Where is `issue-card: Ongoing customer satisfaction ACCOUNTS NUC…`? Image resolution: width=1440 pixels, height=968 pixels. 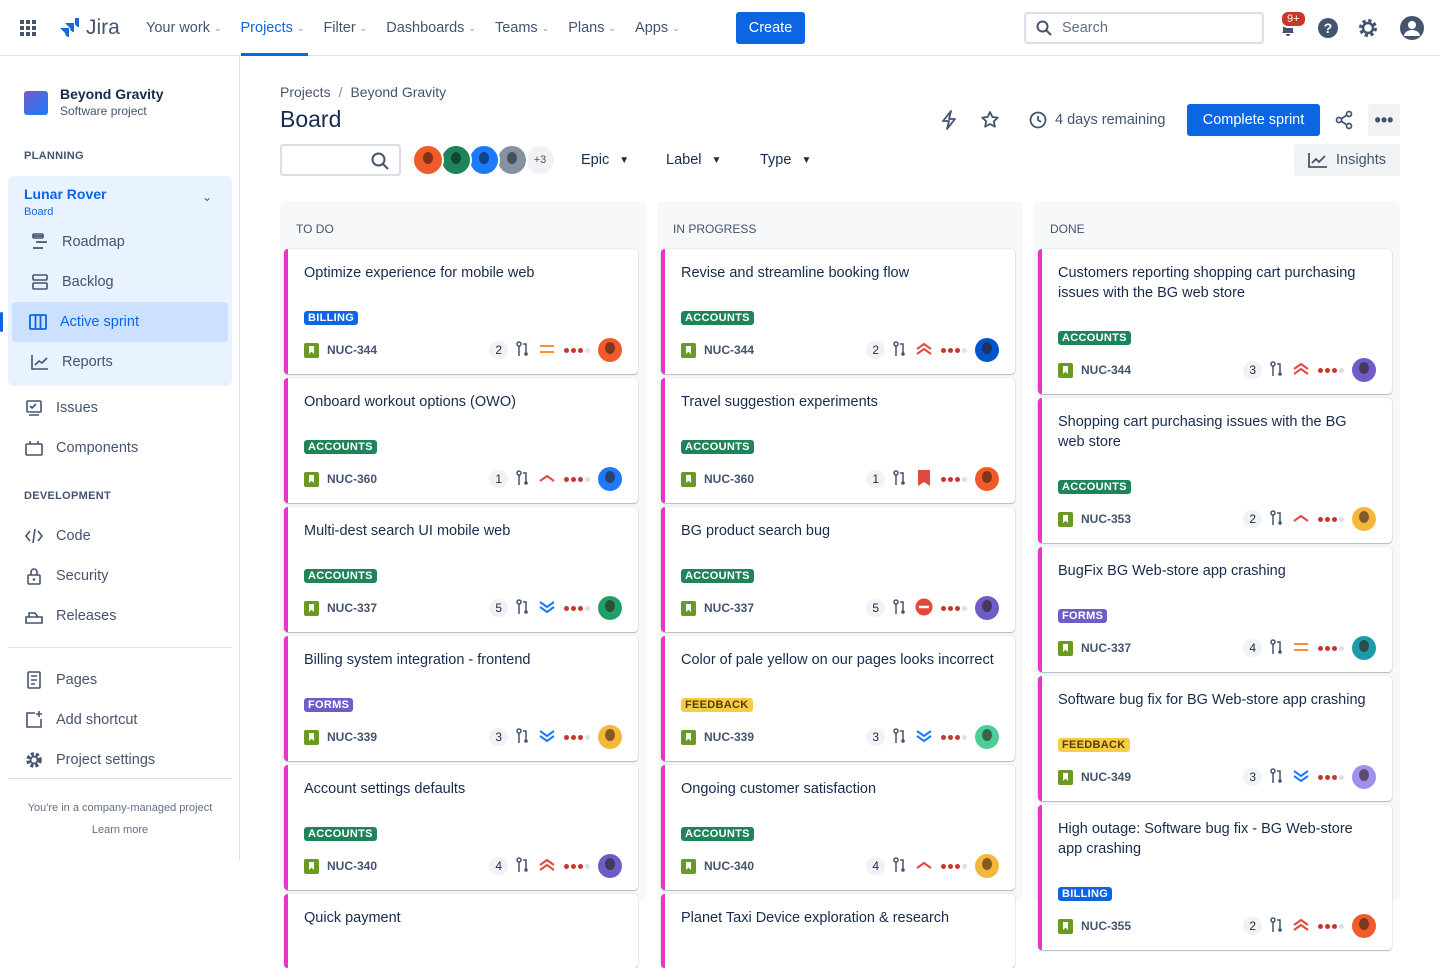 issue-card: Ongoing customer satisfaction ACCOUNTS NUC… is located at coordinates (838, 827).